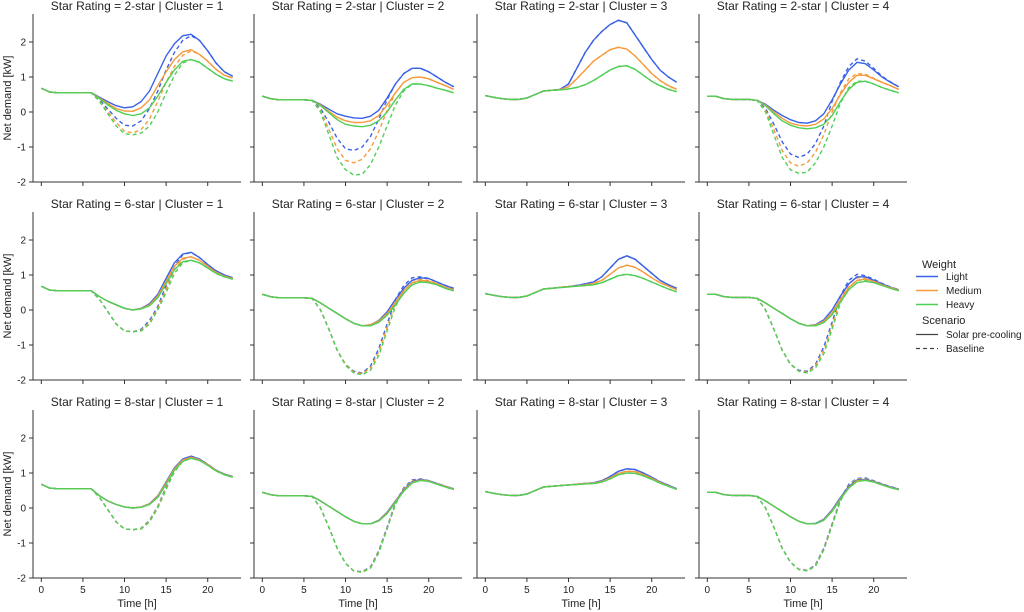 The width and height of the screenshot is (1024, 612). What do you see at coordinates (358, 6) in the screenshot?
I see `panel-title: Star Rating = 2-star | Cluster = 2` at bounding box center [358, 6].